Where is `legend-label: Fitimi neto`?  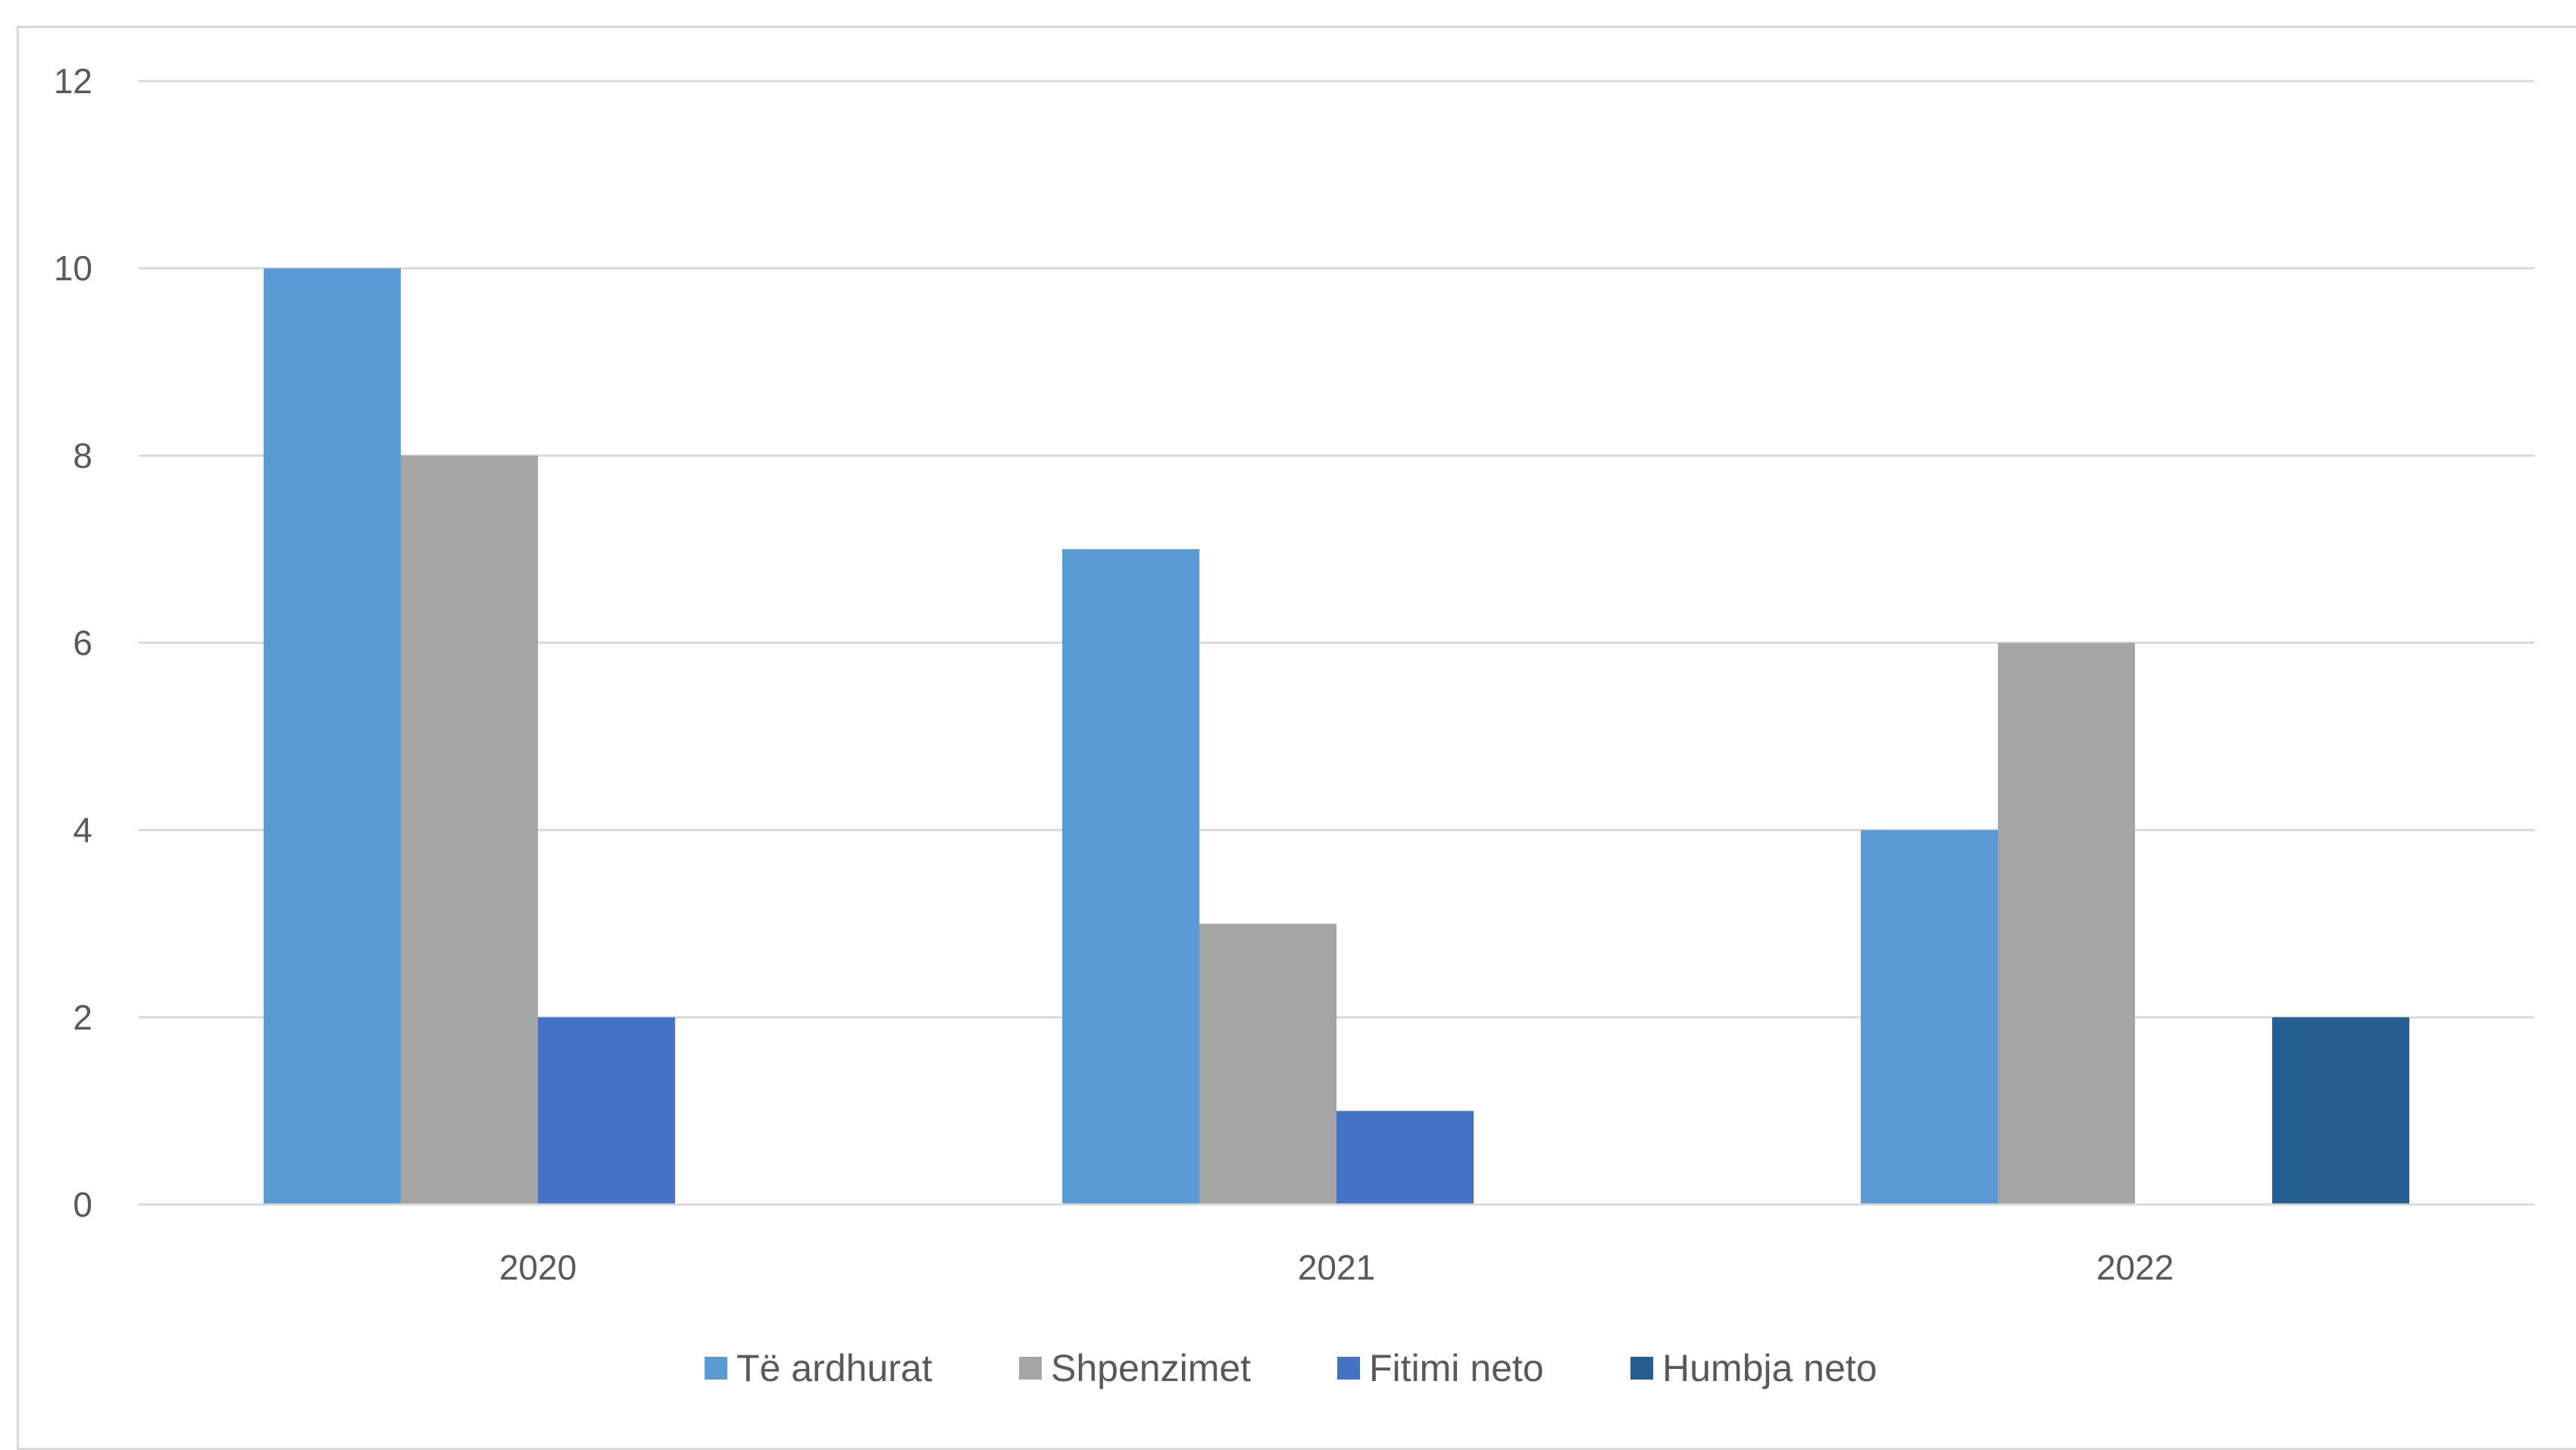 legend-label: Fitimi neto is located at coordinates (1456, 1368).